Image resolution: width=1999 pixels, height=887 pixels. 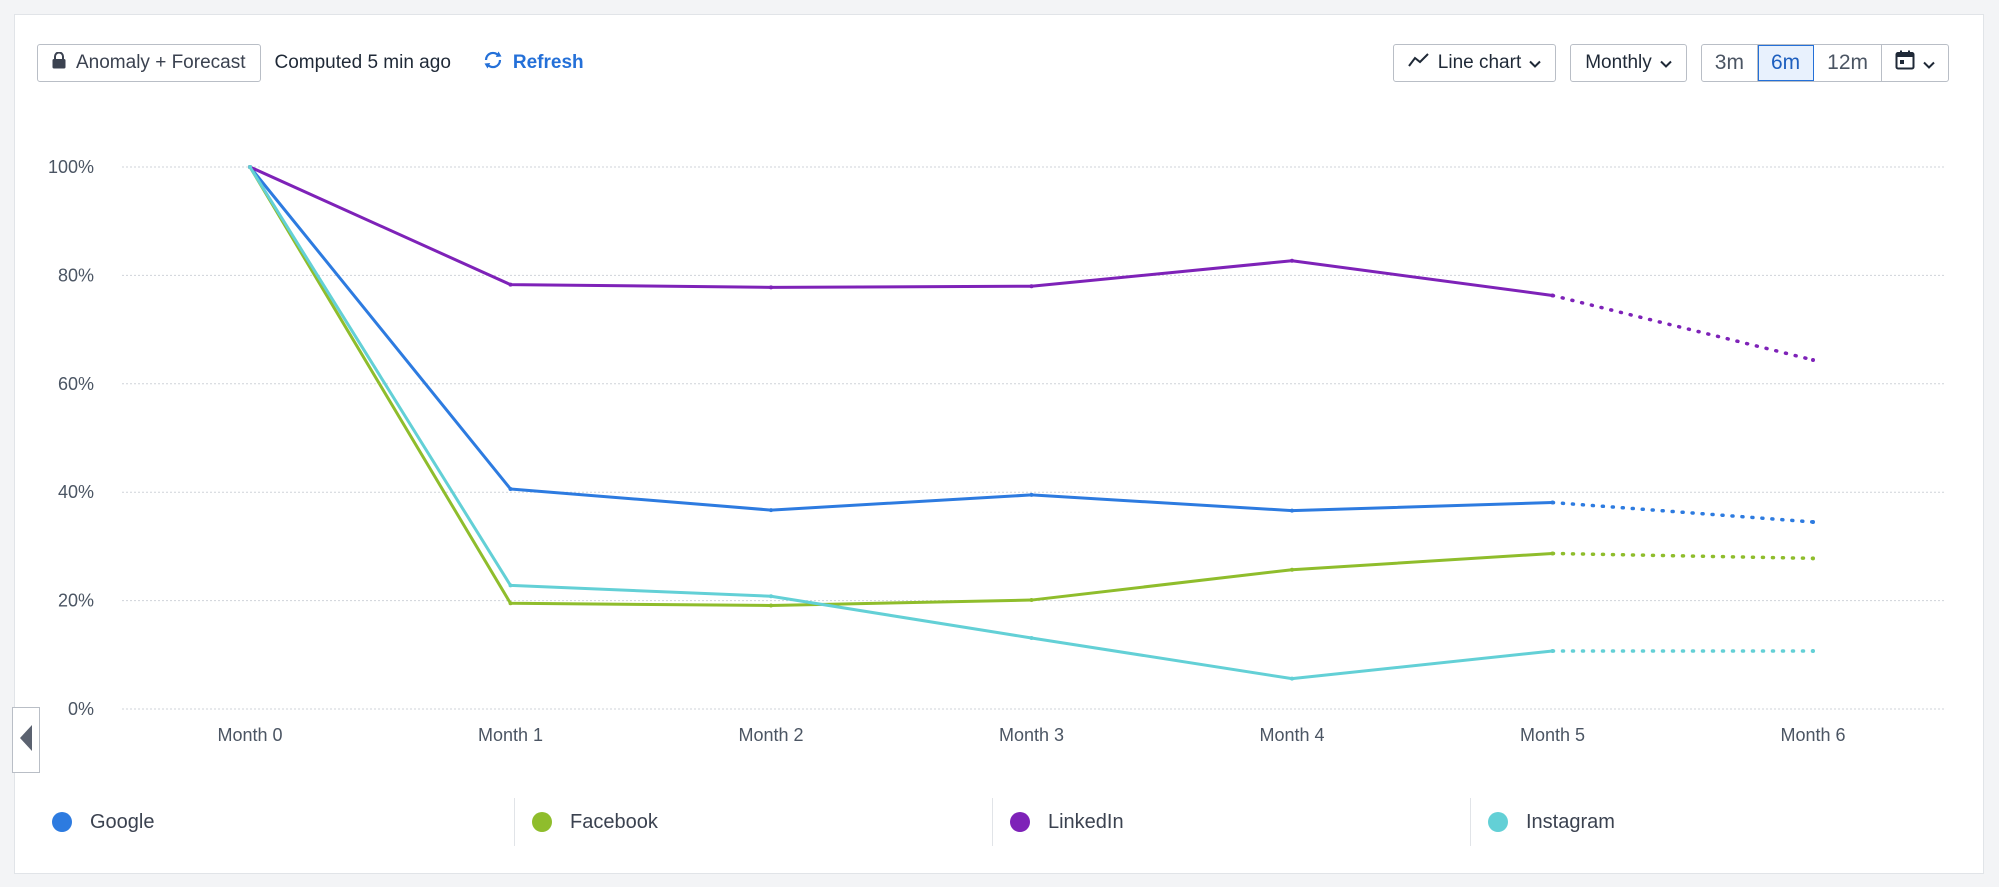 I want to click on x-tick-label: Month 3, so click(x=1031, y=735).